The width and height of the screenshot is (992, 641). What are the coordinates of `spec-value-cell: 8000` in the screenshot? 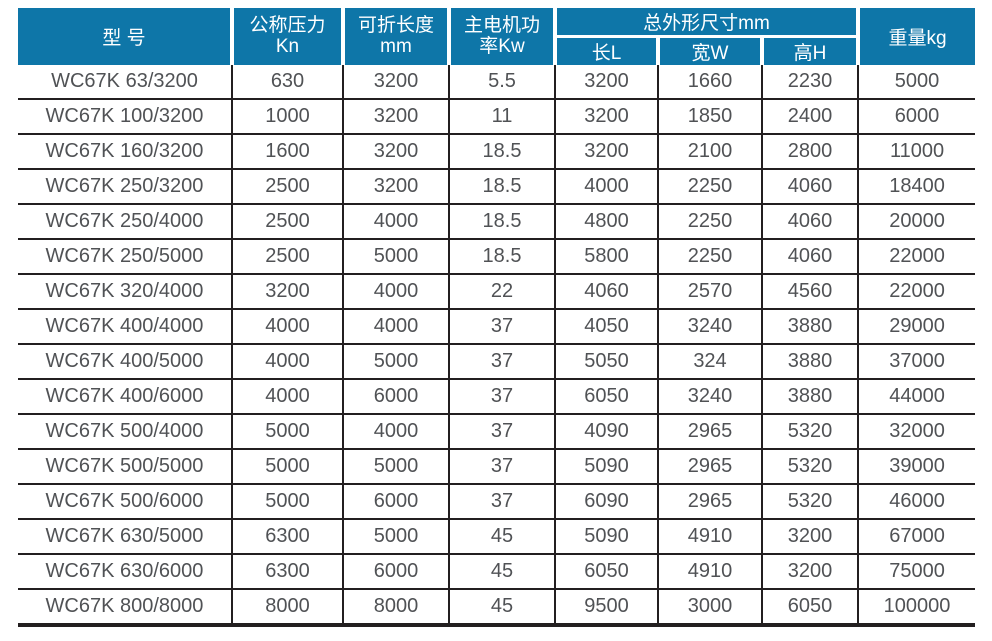 It's located at (288, 608).